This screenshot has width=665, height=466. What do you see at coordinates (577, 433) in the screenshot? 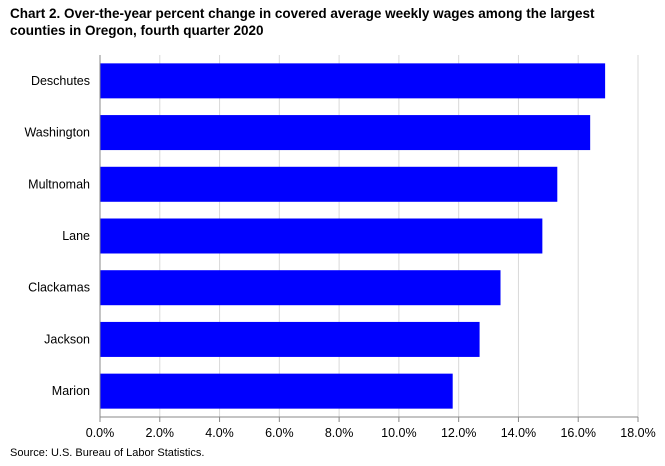
I see `x-tick-label: 16.0%` at bounding box center [577, 433].